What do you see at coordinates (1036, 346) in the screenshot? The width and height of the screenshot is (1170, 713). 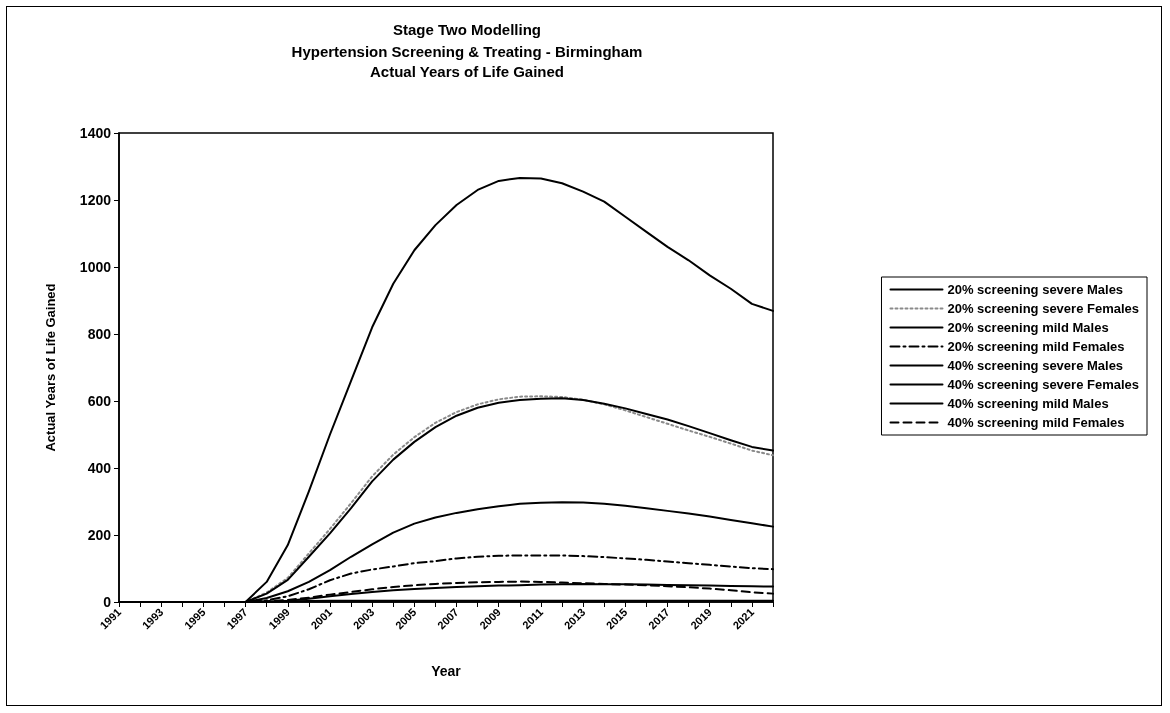 I see `legend-label: 20% screening mild Females` at bounding box center [1036, 346].